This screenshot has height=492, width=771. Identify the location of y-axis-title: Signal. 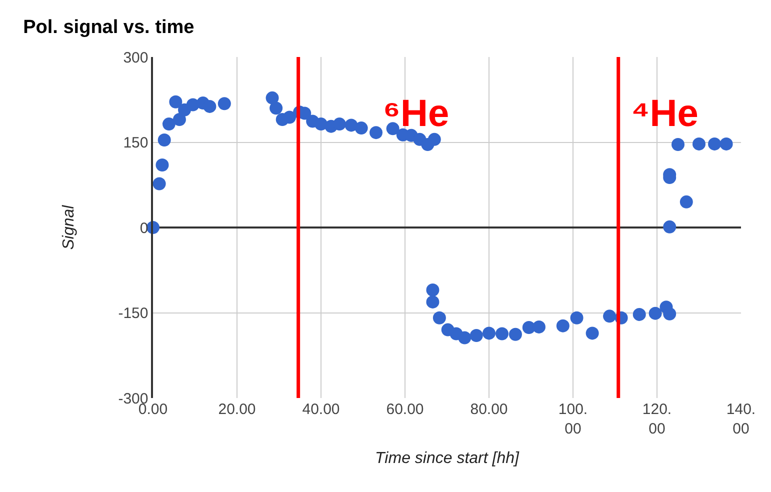
(69, 227).